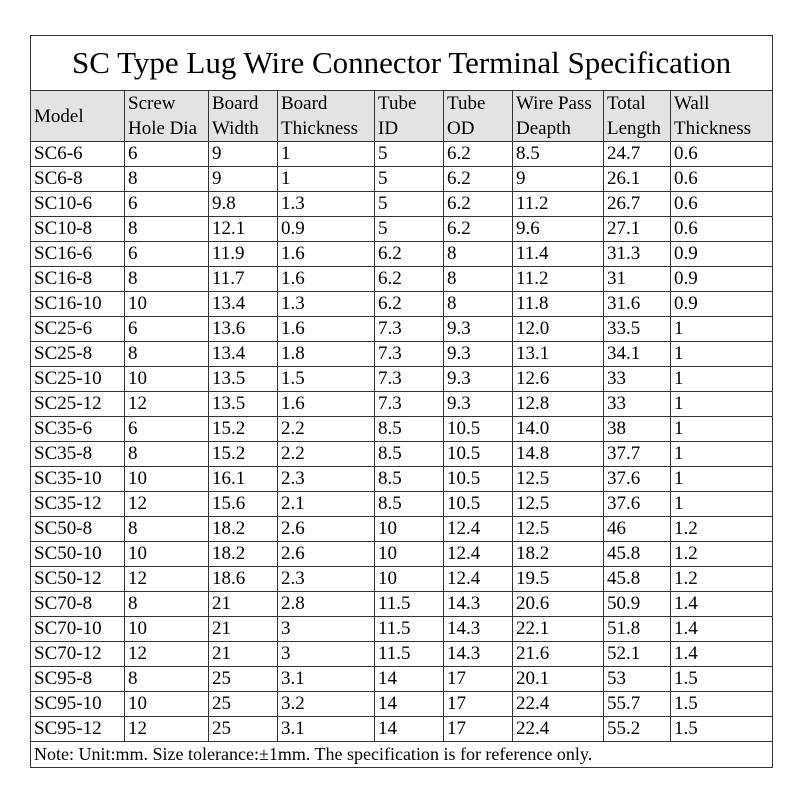 This screenshot has height=800, width=800. I want to click on cell: 3.2, so click(326, 704).